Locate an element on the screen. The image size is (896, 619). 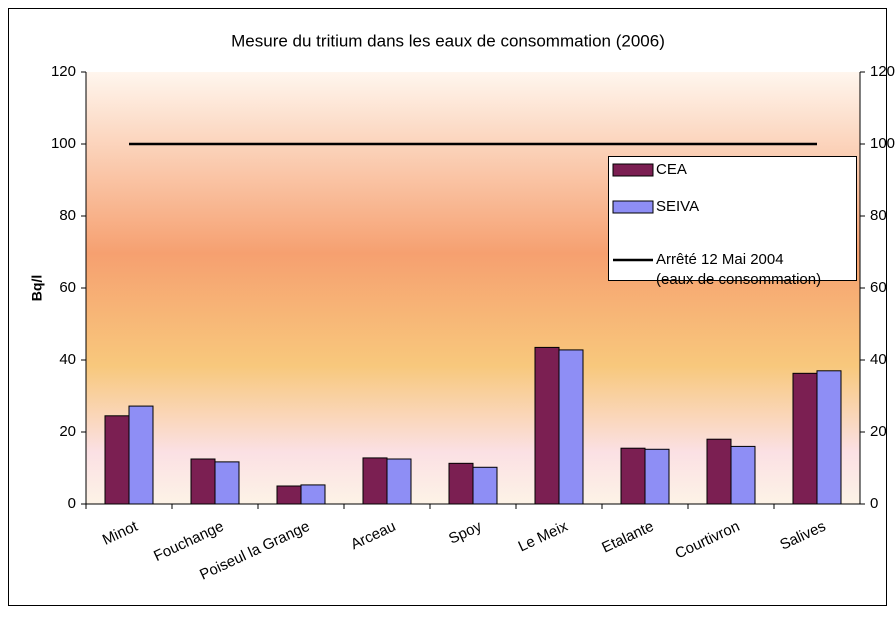
y2-tick-label: 0 is located at coordinates (874, 503).